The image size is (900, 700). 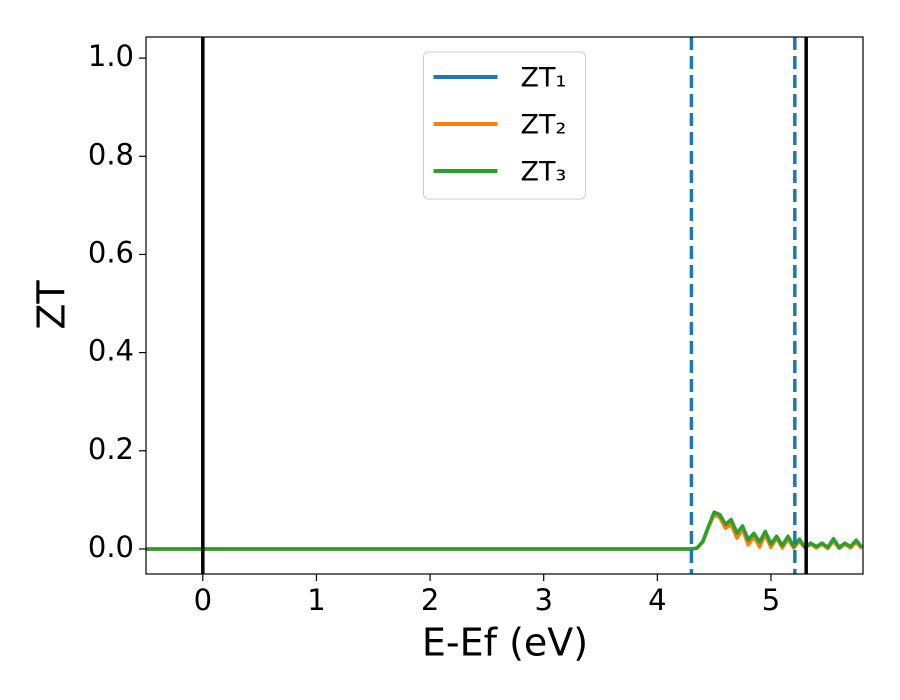 What do you see at coordinates (111, 449) in the screenshot?
I see `y-tick-label: 0.2` at bounding box center [111, 449].